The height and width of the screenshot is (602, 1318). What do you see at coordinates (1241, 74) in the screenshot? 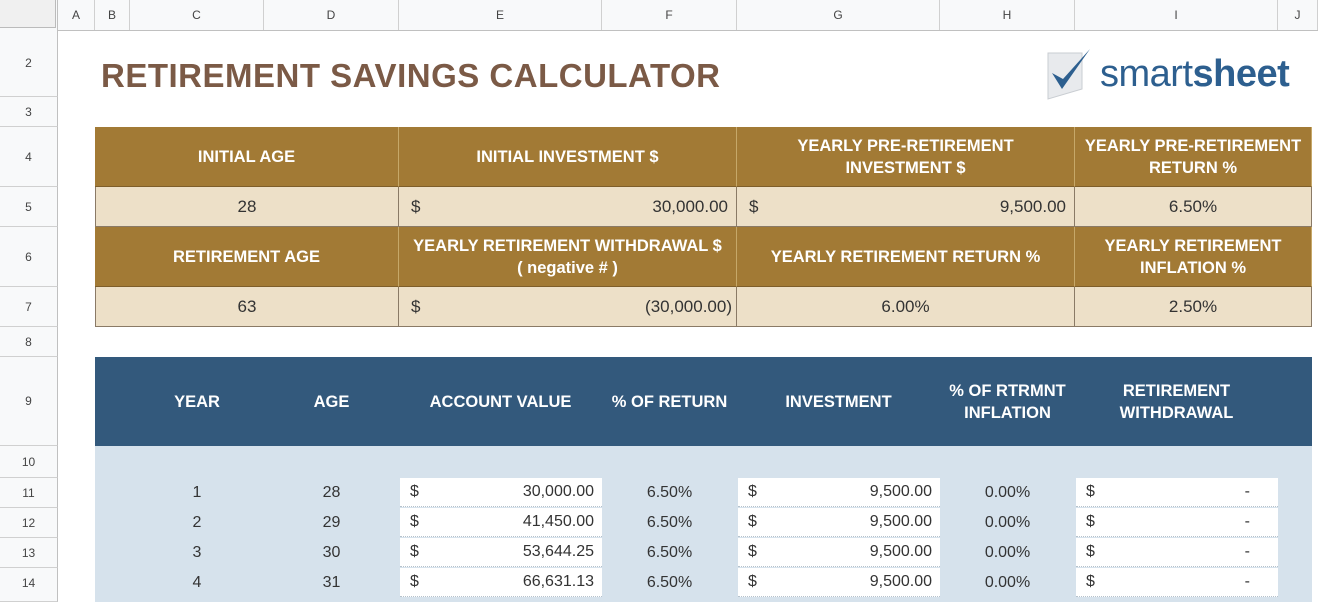
I see `logo-text-sheet: sheet` at bounding box center [1241, 74].